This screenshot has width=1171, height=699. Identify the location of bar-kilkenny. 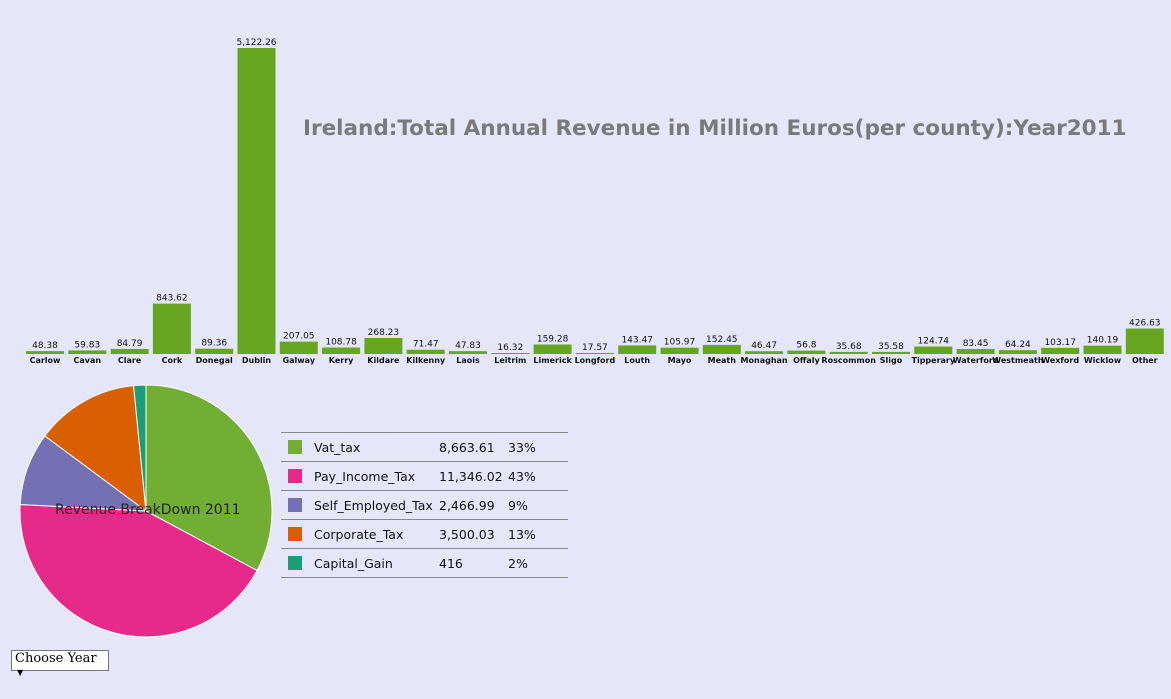
(425, 351).